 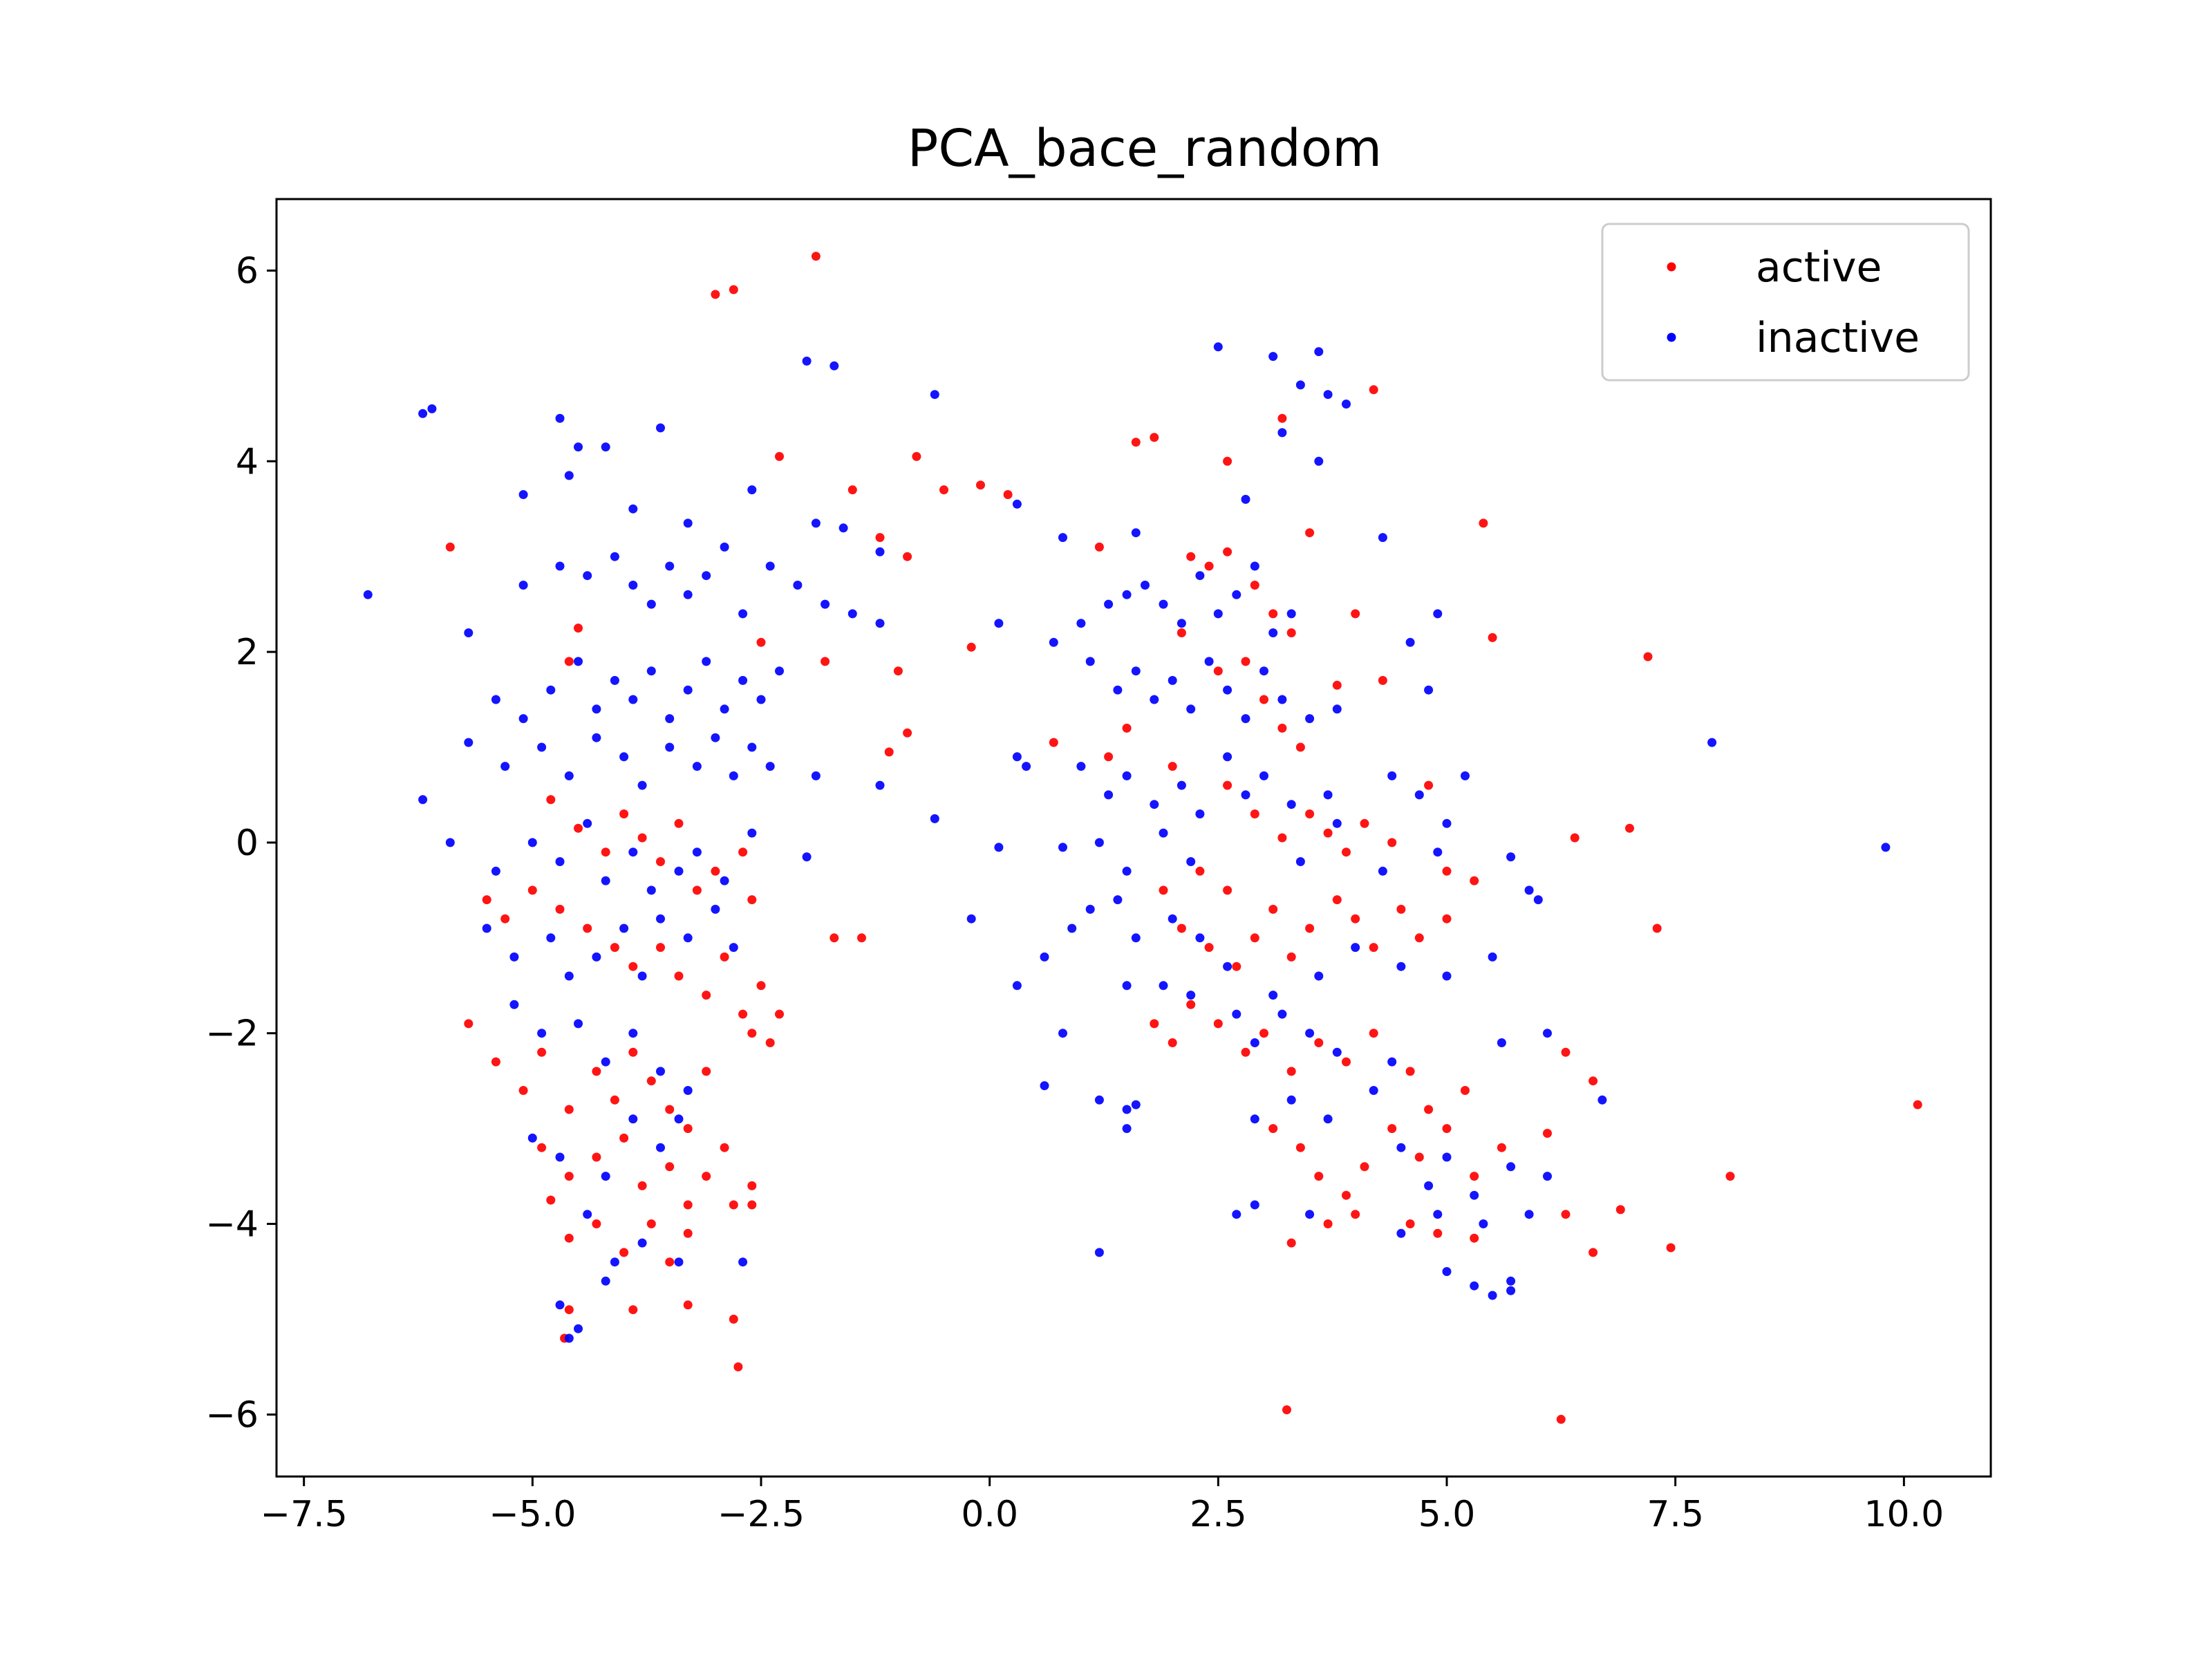 I want to click on legend-marker-active, so click(x=1671, y=267).